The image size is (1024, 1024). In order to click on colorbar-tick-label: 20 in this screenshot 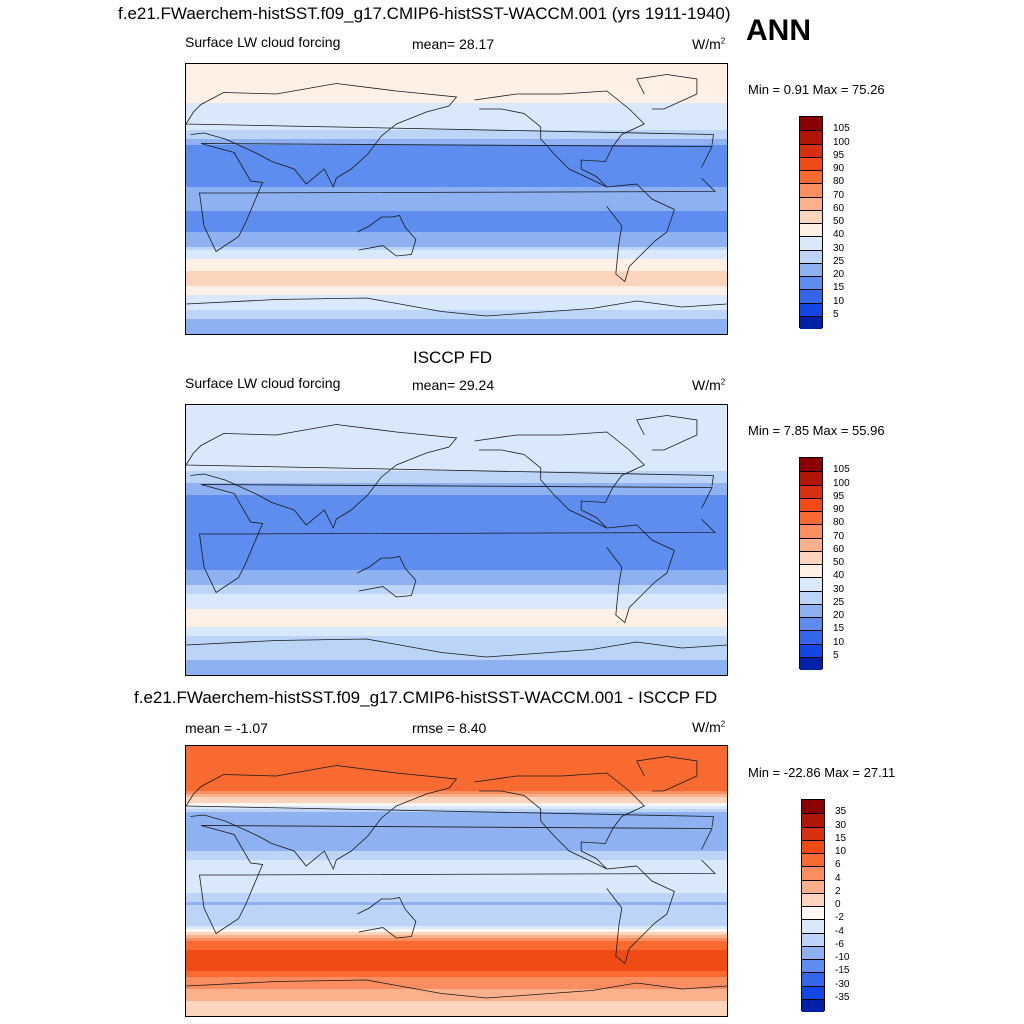, I will do `click(839, 274)`.